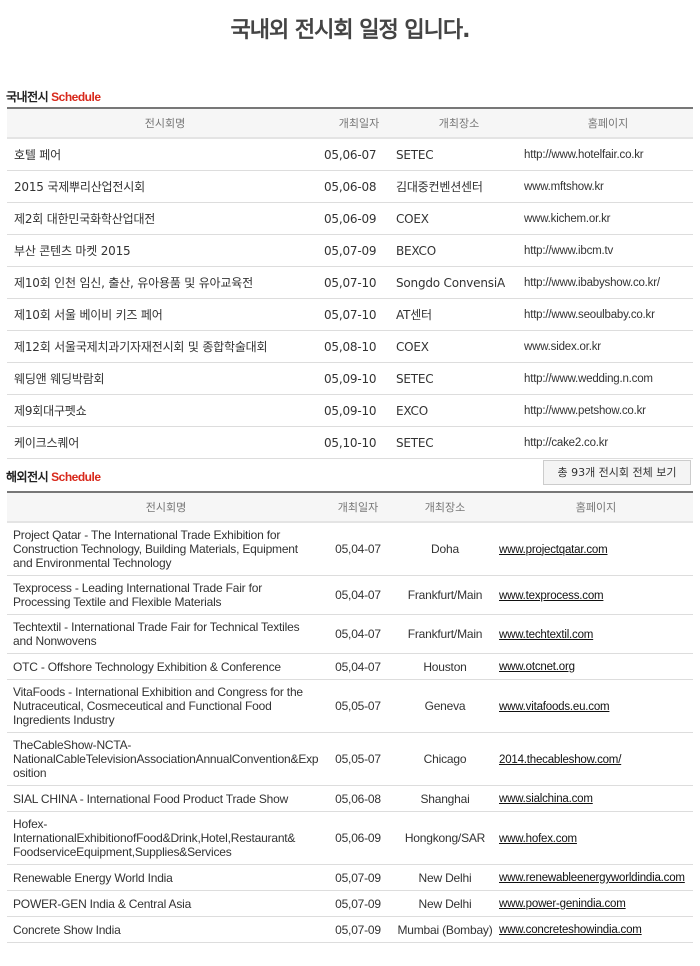 This screenshot has height=966, width=700. Describe the element at coordinates (596, 798) in the screenshot. I see `exhibition-homepage: www.sialchina.com` at that location.